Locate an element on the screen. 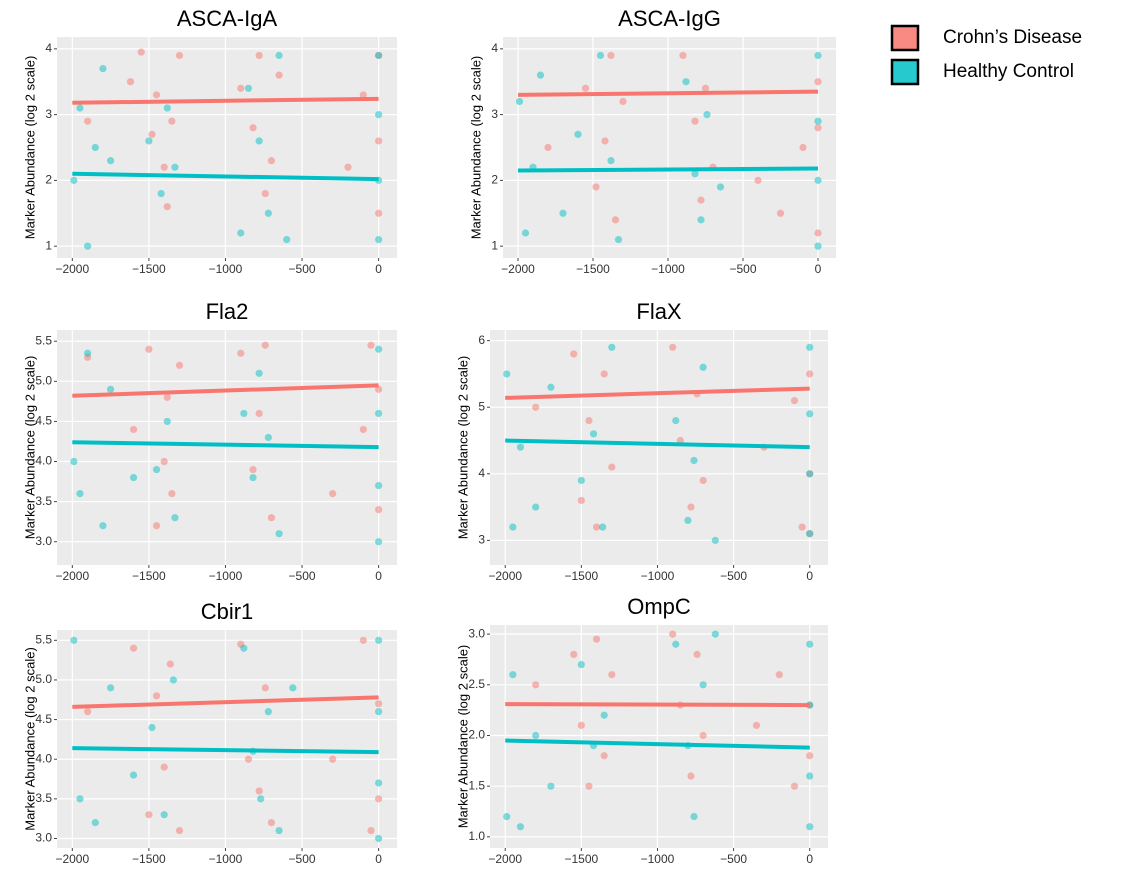 Image resolution: width=1125 pixels, height=878 pixels. y-tick-label: 1 is located at coordinates (494, 245).